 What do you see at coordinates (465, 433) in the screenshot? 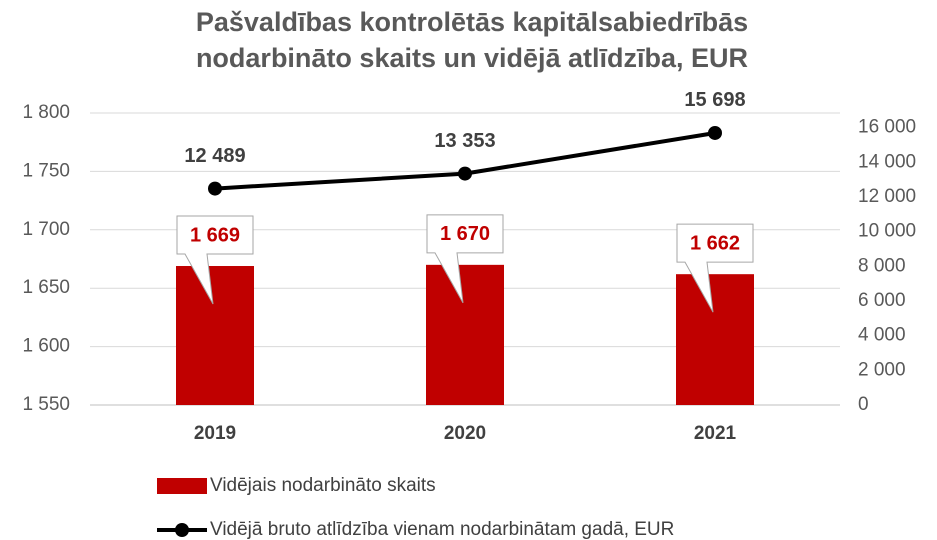
I see `x-tick-label: 2020` at bounding box center [465, 433].